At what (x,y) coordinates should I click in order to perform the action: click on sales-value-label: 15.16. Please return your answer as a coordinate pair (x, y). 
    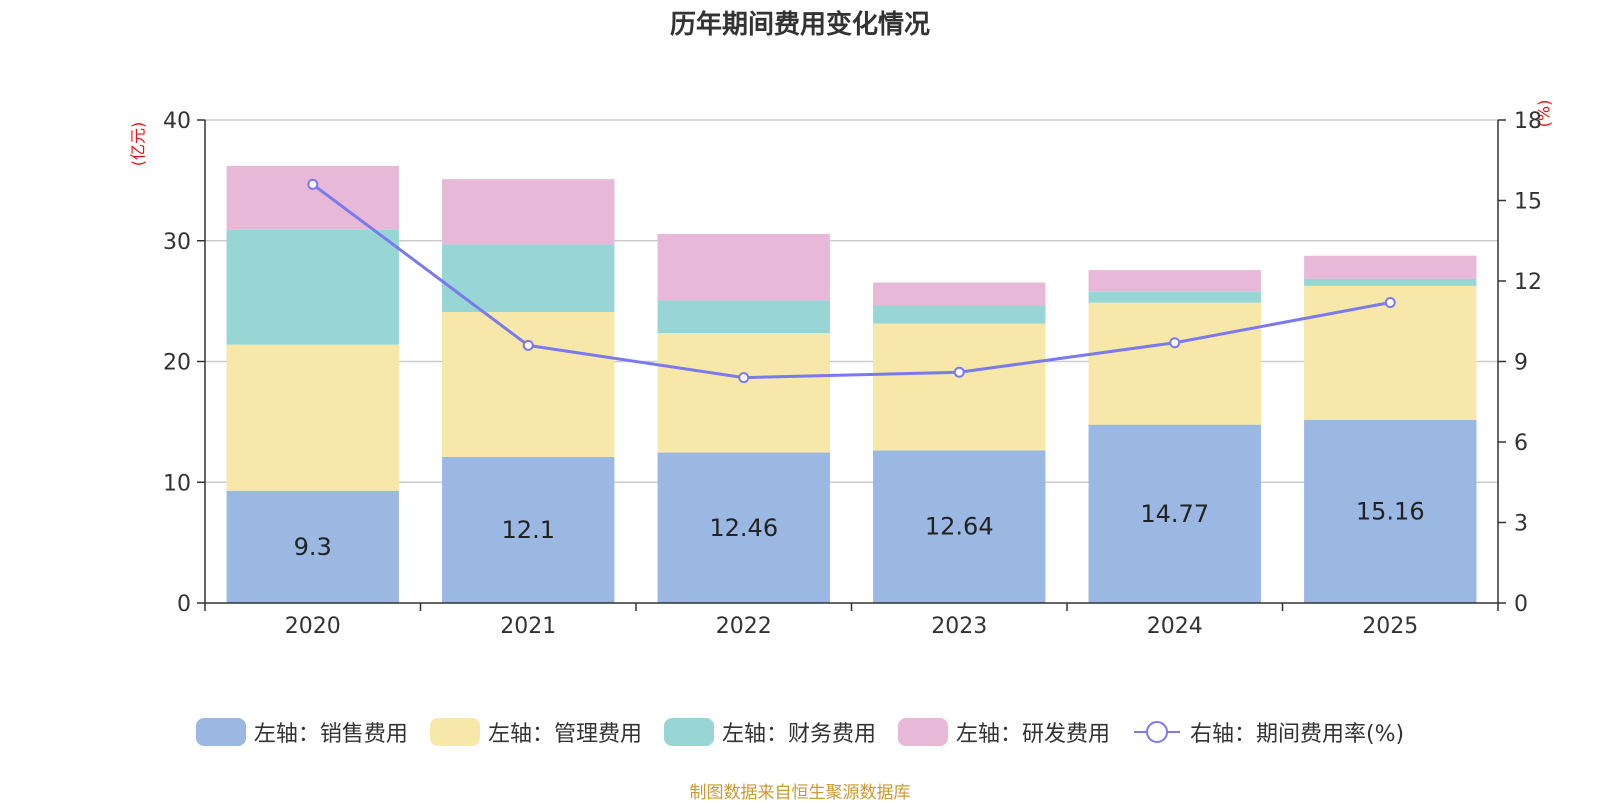
    Looking at the image, I should click on (1390, 511).